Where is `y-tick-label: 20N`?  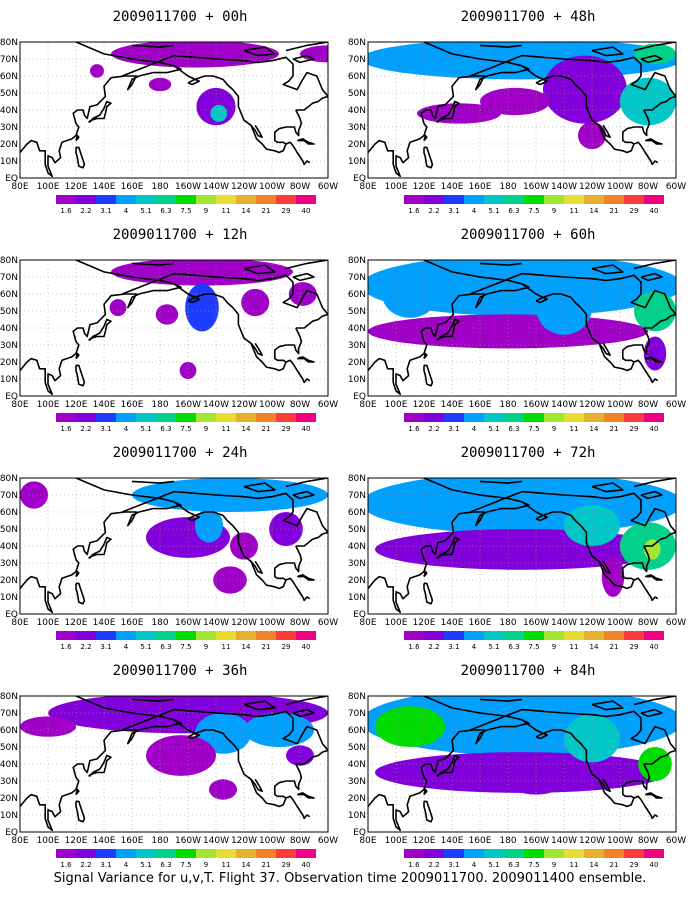 y-tick-label: 20N is located at coordinates (357, 799).